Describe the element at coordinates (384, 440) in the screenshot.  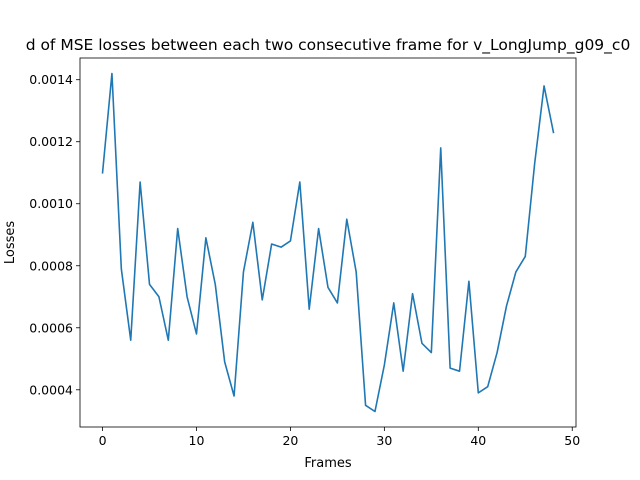
I see `x-tick-label: 30` at that location.